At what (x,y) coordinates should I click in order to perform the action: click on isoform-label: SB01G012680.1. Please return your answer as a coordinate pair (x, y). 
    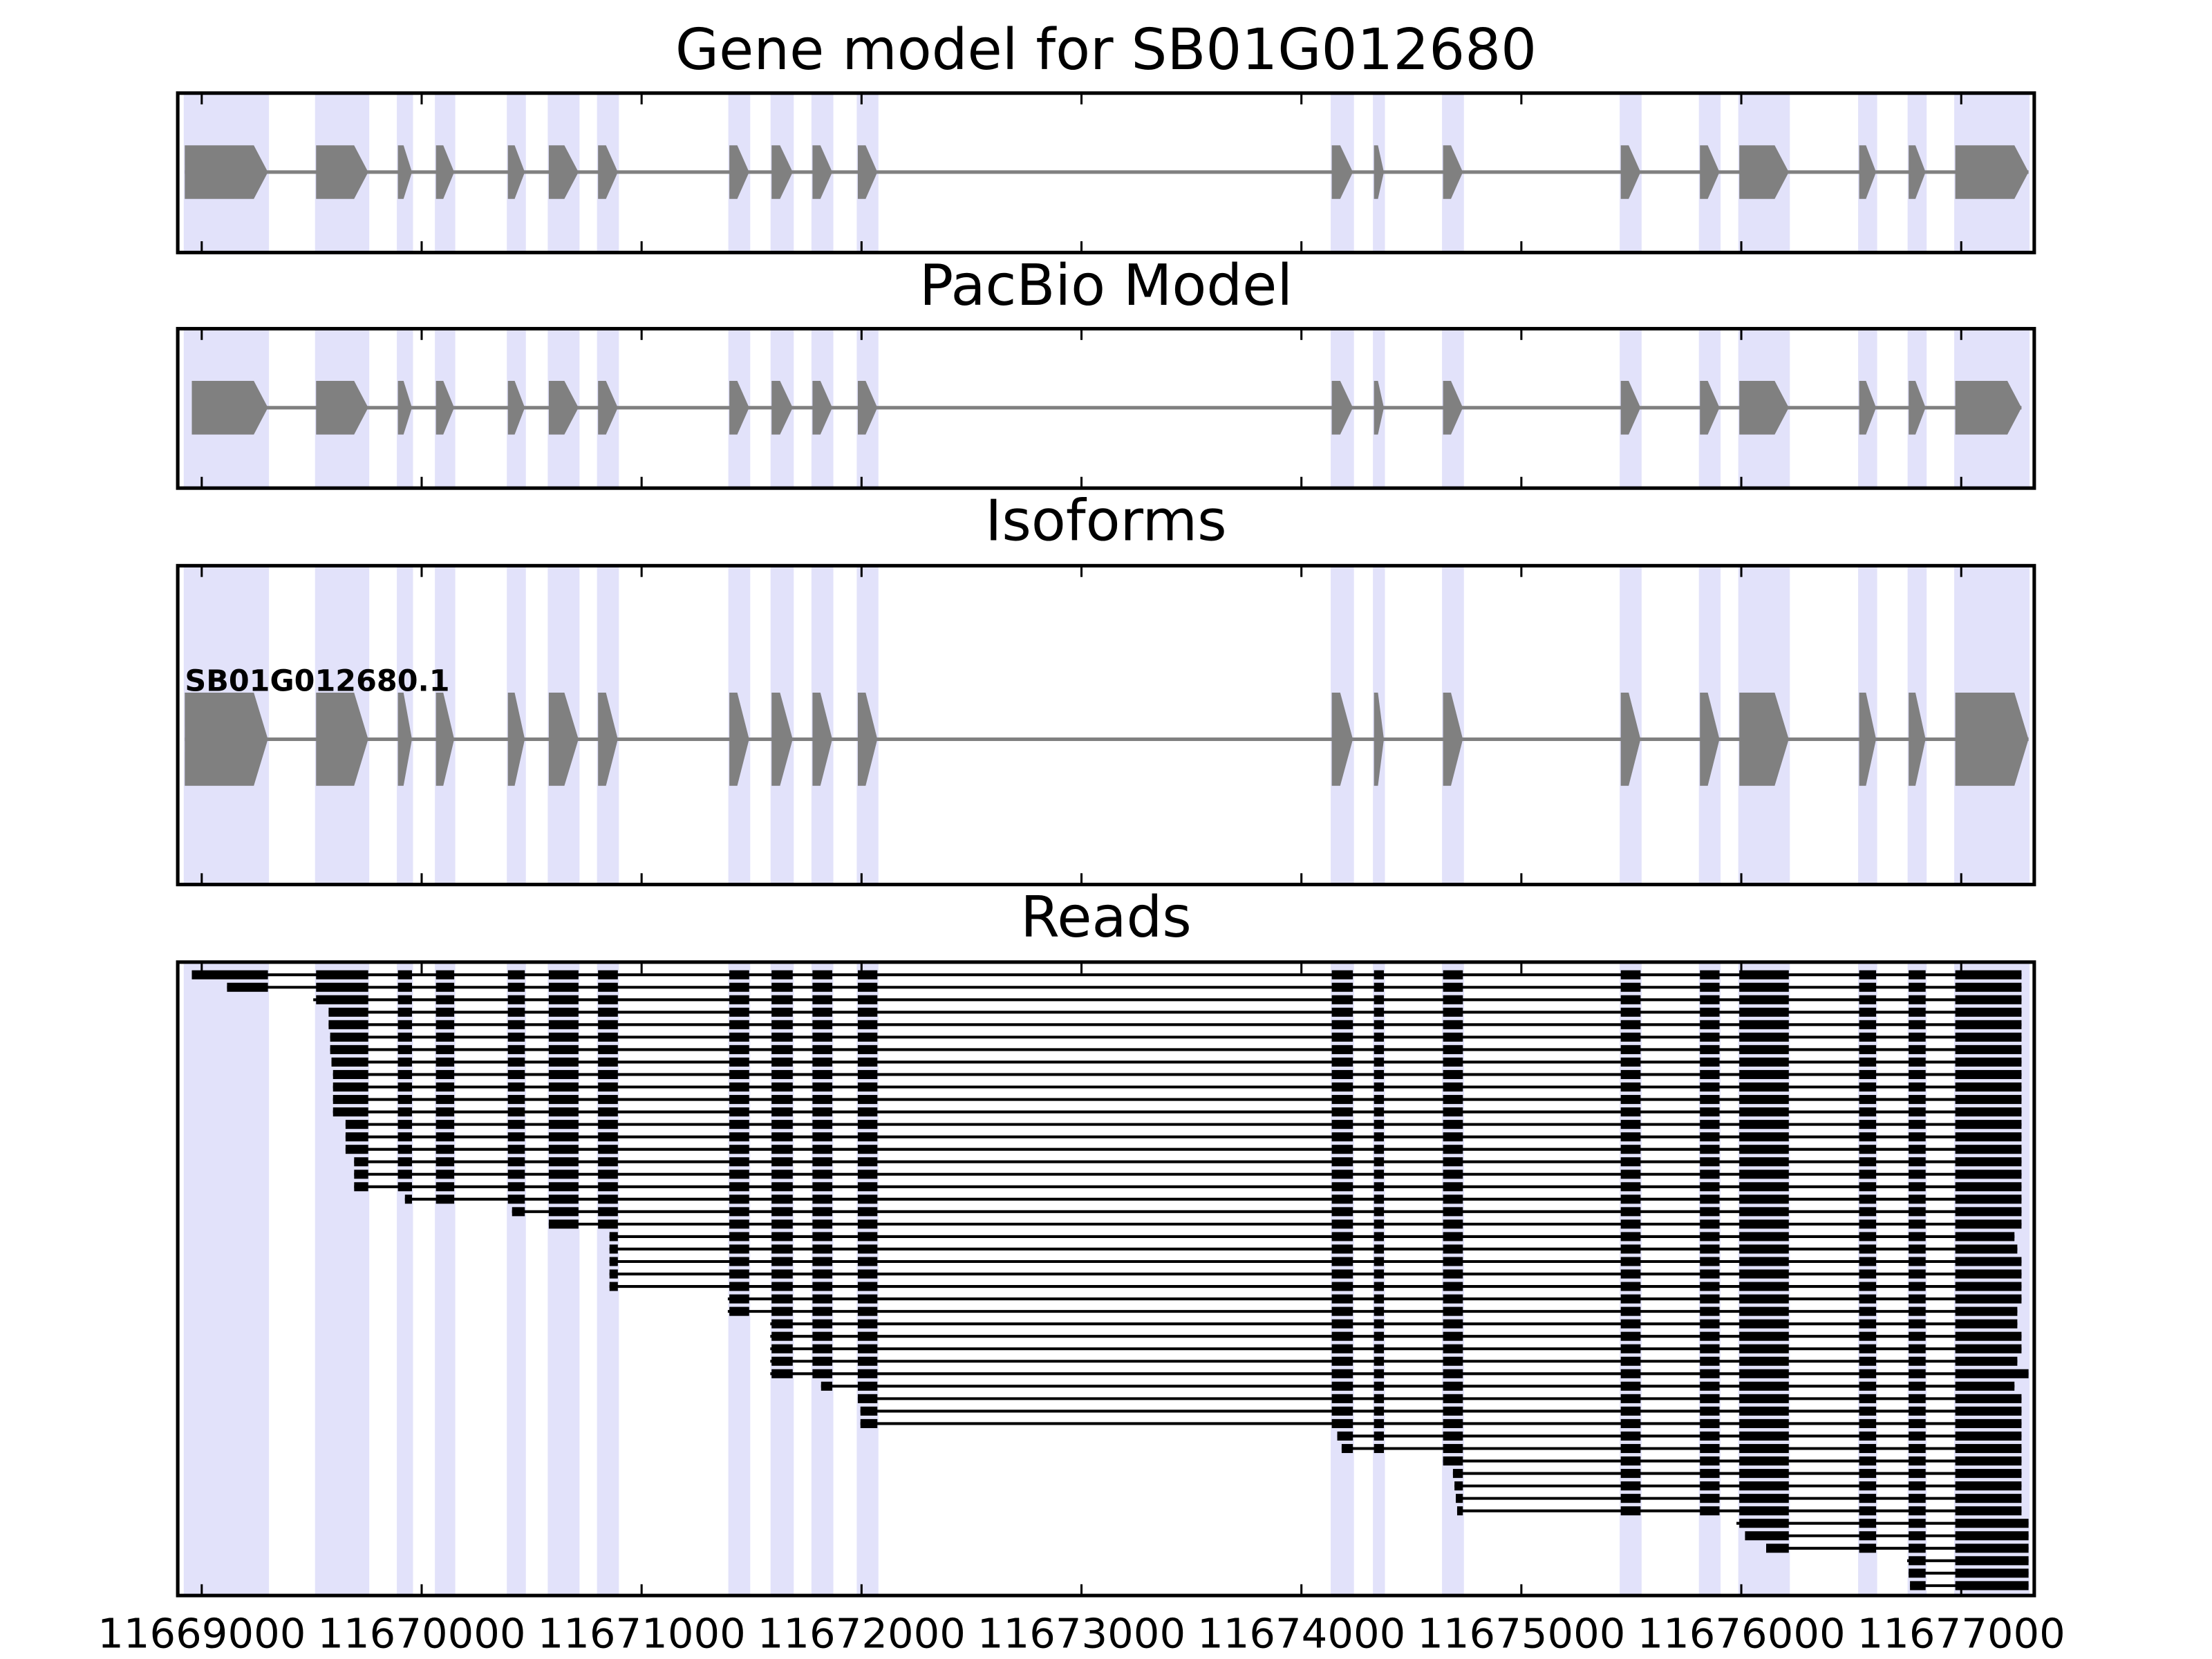
    Looking at the image, I should click on (317, 681).